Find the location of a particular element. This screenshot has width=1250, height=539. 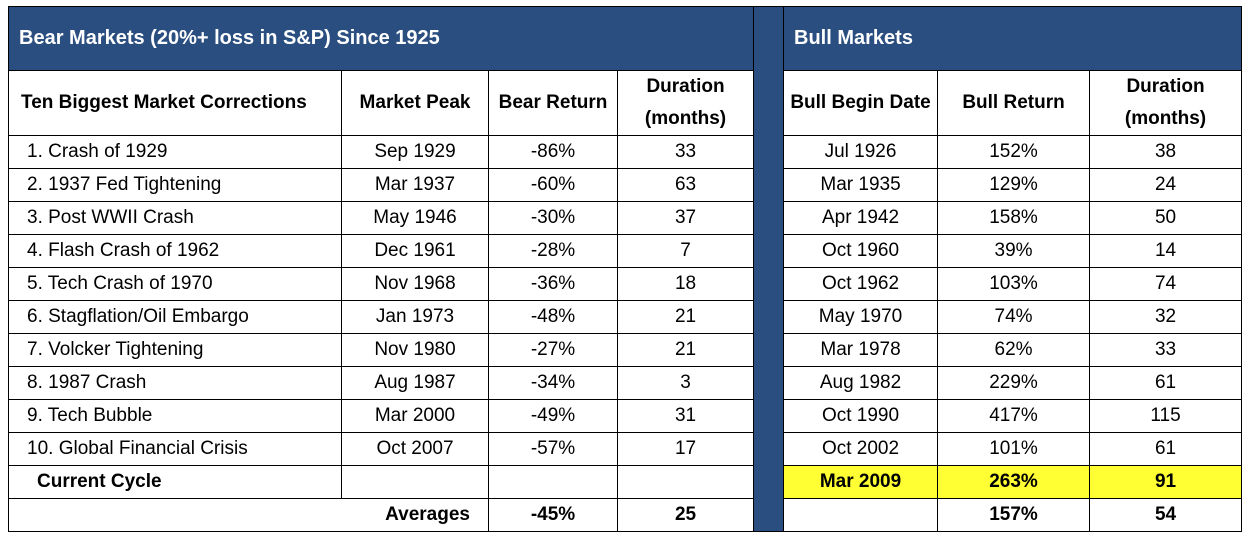

bear-return: -86% is located at coordinates (553, 152).